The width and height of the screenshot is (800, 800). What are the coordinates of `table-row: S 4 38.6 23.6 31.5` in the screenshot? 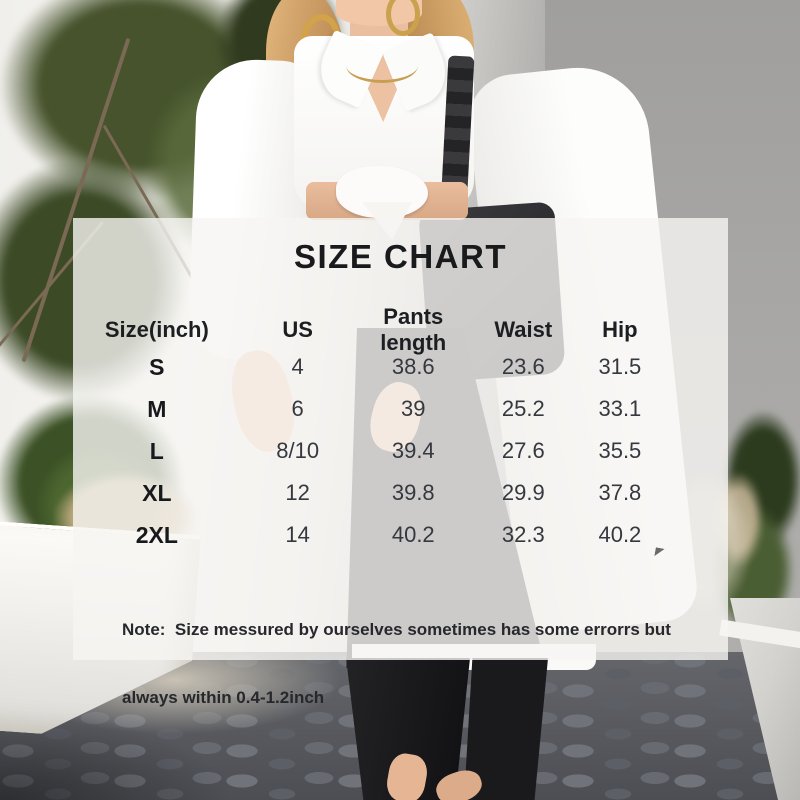 It's located at (400, 367).